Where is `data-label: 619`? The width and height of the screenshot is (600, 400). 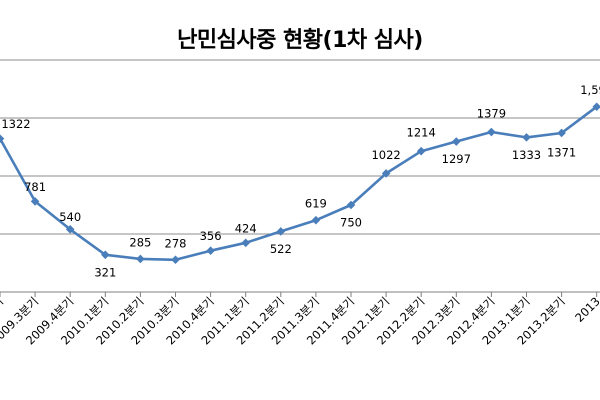
data-label: 619 is located at coordinates (316, 204).